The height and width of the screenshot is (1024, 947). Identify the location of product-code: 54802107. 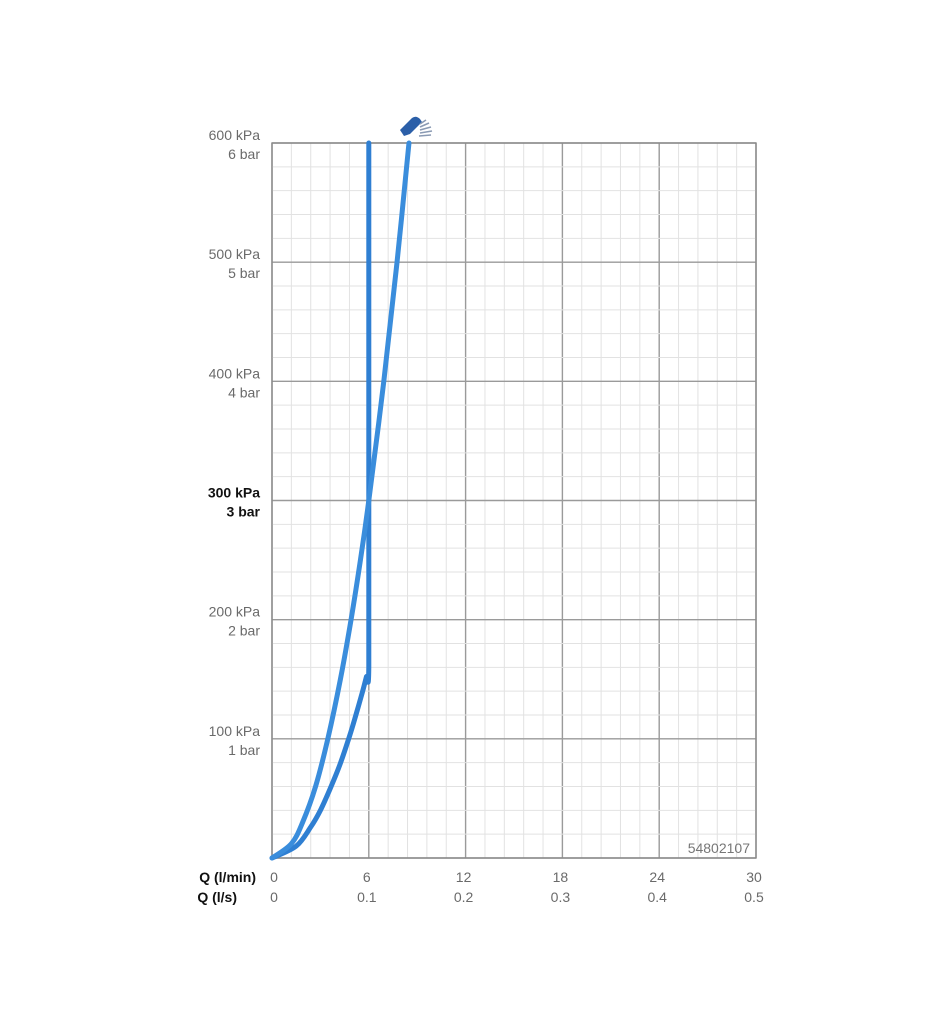
(719, 848).